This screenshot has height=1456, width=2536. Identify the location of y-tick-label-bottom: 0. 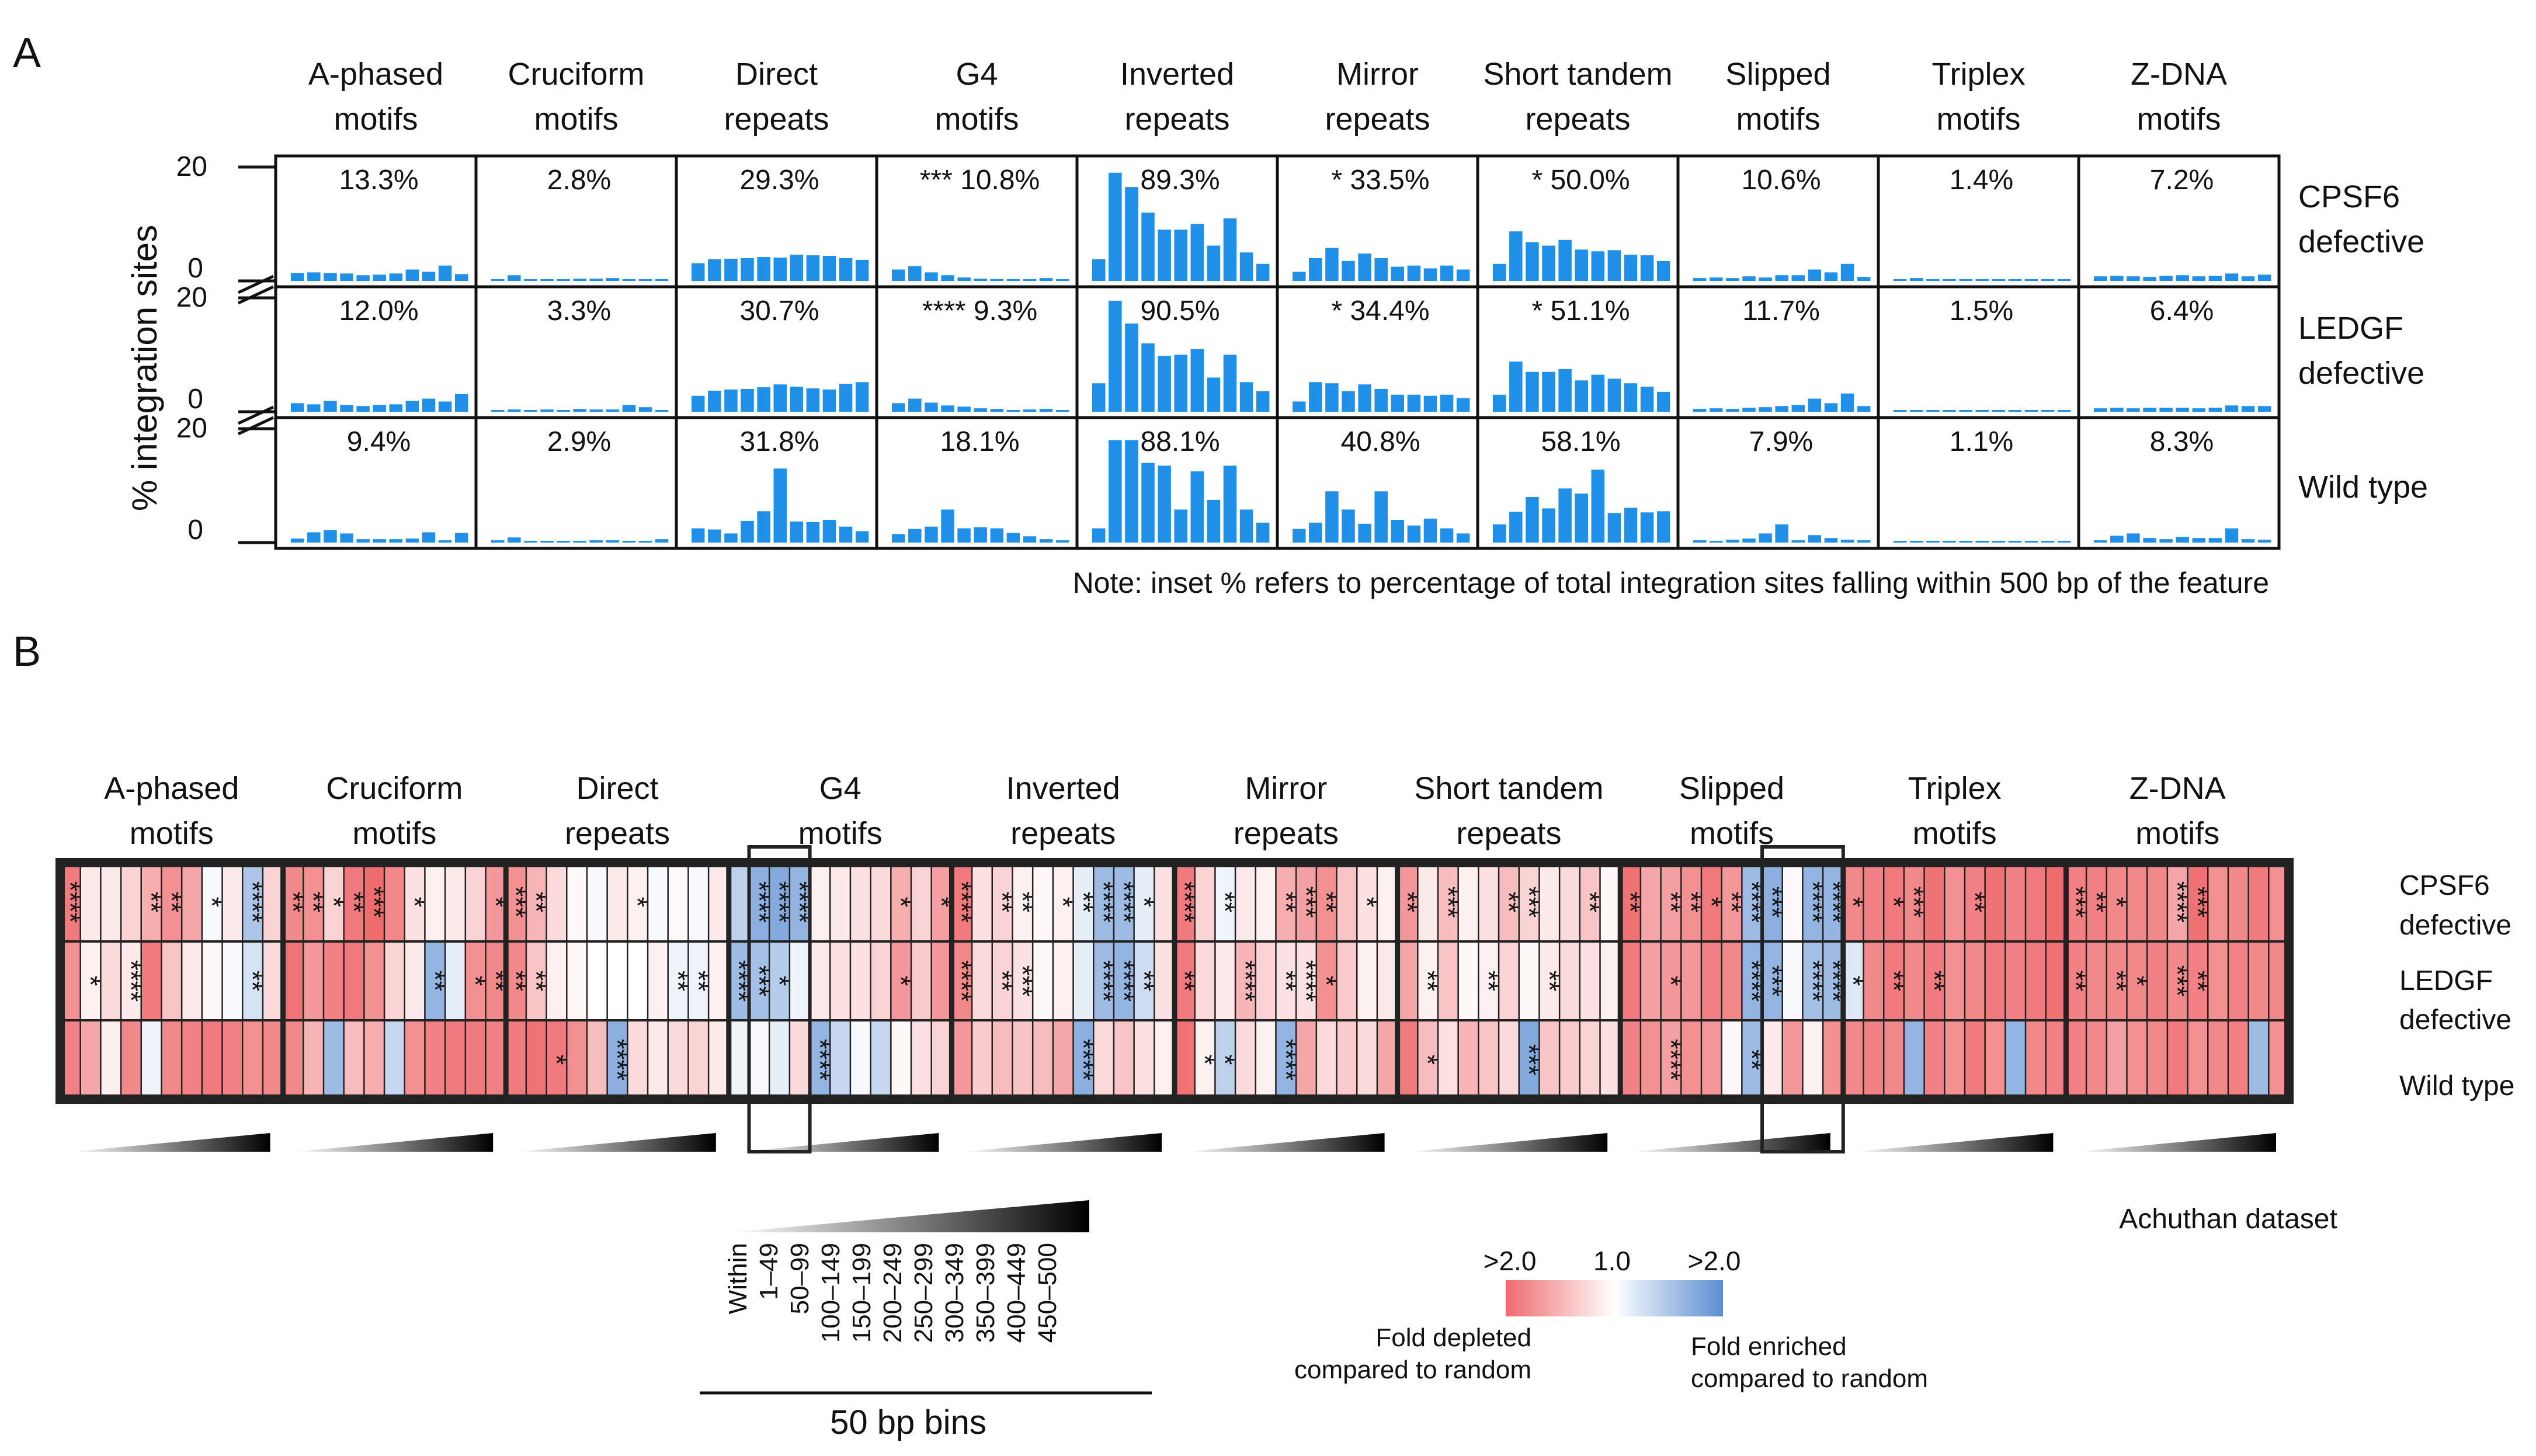
(195, 399).